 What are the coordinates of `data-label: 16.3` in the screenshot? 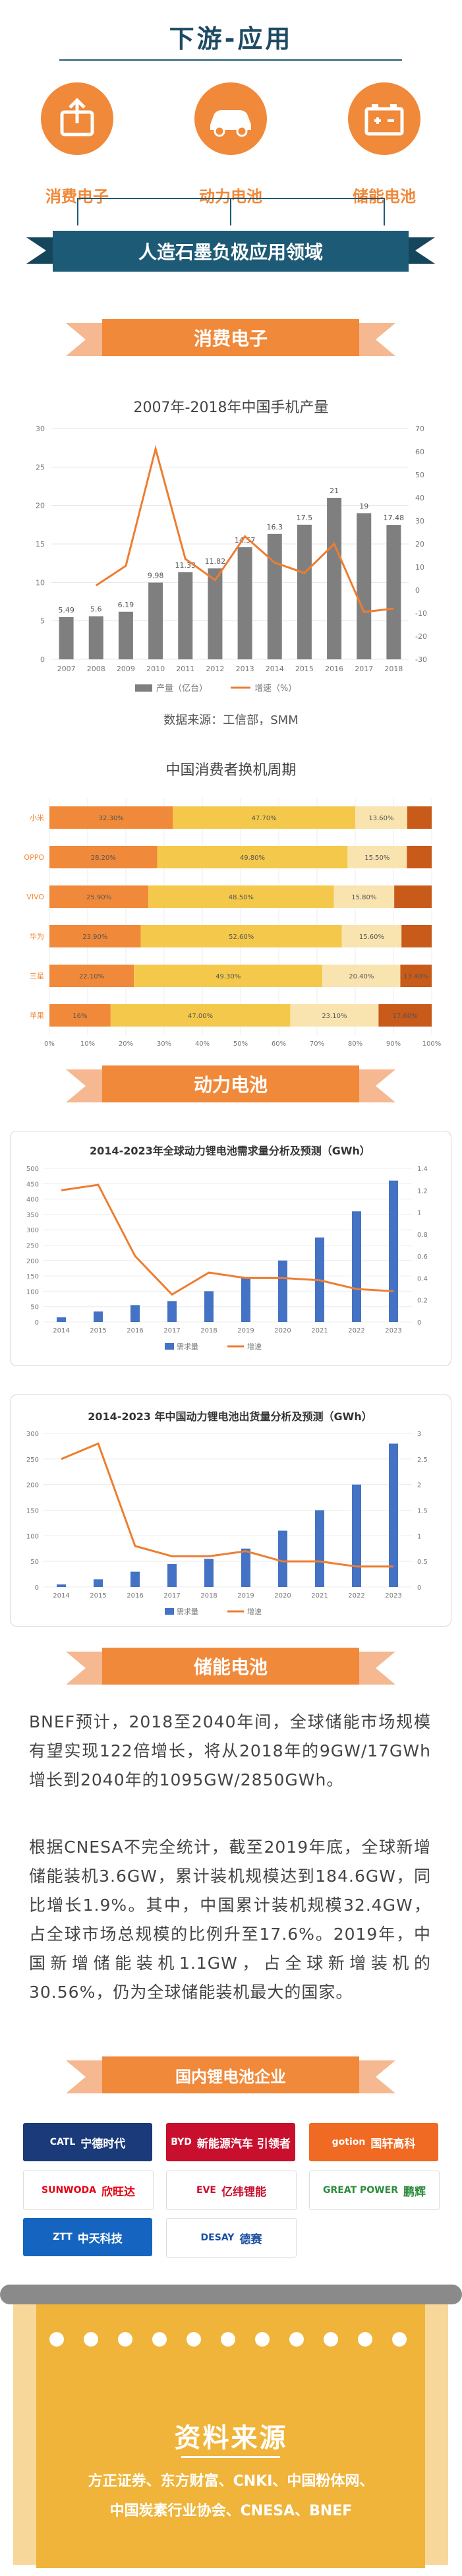 It's located at (275, 527).